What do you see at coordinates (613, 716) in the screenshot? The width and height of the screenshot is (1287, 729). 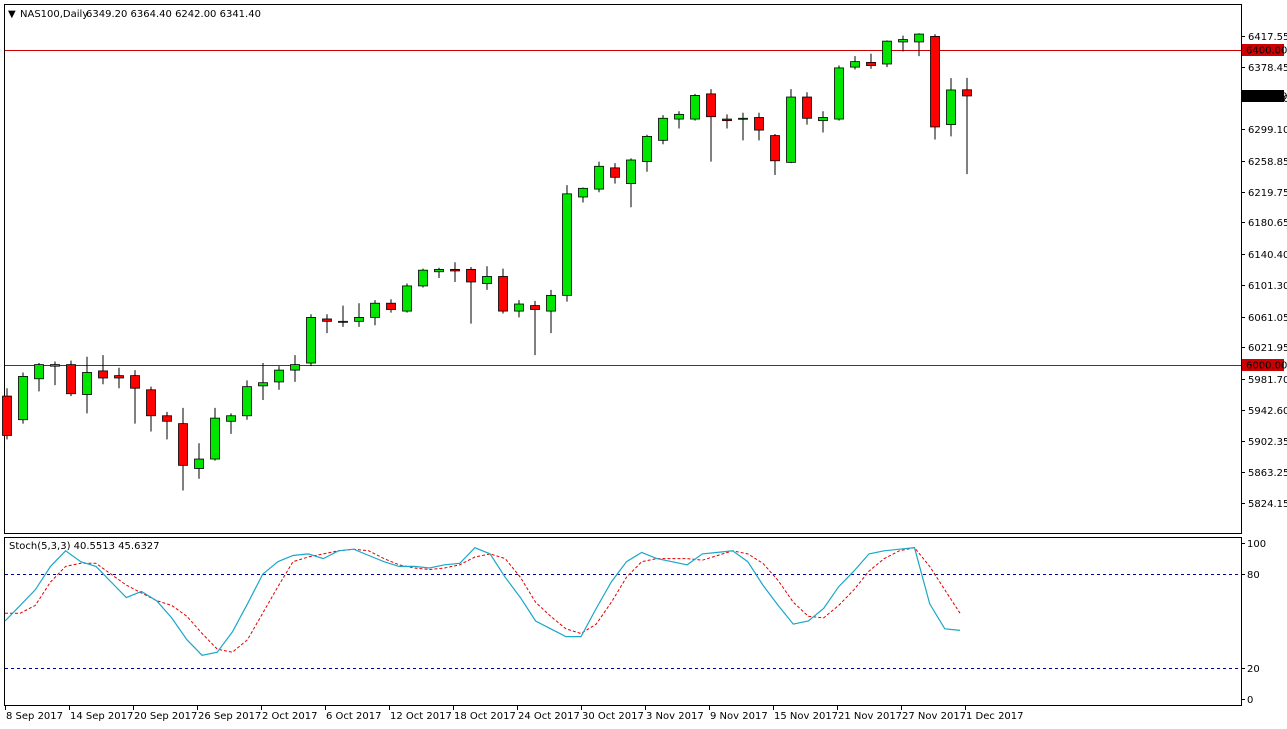 I see `time-label: 30 Oct 2017` at bounding box center [613, 716].